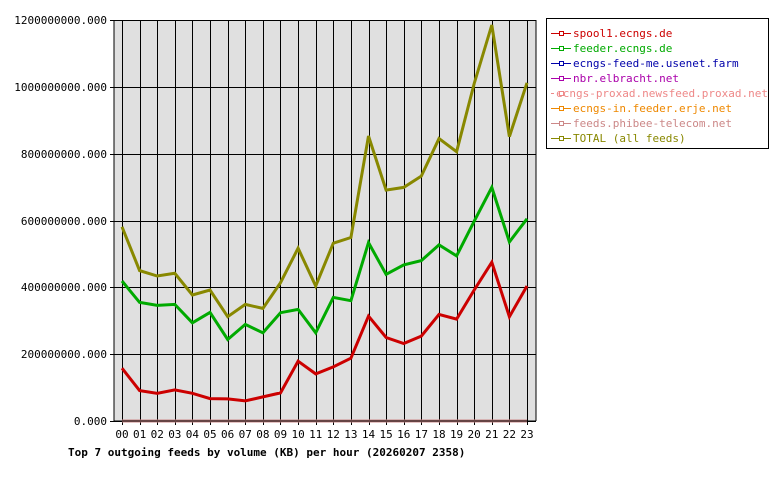 This screenshot has height=480, width=780. I want to click on legend-item: feeds.phibee-telecom.net, so click(657, 123).